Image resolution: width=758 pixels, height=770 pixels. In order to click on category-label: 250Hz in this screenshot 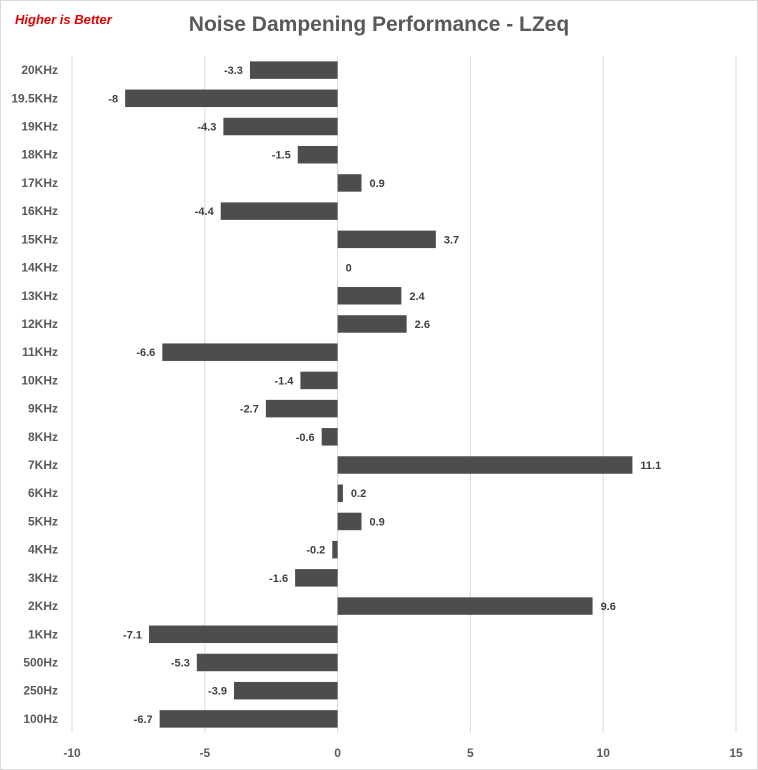, I will do `click(40, 691)`.